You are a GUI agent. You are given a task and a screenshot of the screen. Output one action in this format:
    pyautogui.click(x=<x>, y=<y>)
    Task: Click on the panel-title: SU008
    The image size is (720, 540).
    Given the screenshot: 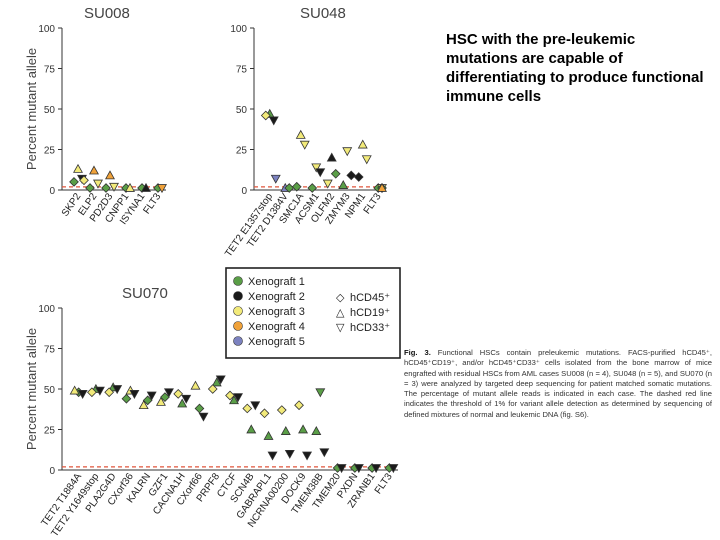 What is the action you would take?
    pyautogui.click(x=107, y=13)
    